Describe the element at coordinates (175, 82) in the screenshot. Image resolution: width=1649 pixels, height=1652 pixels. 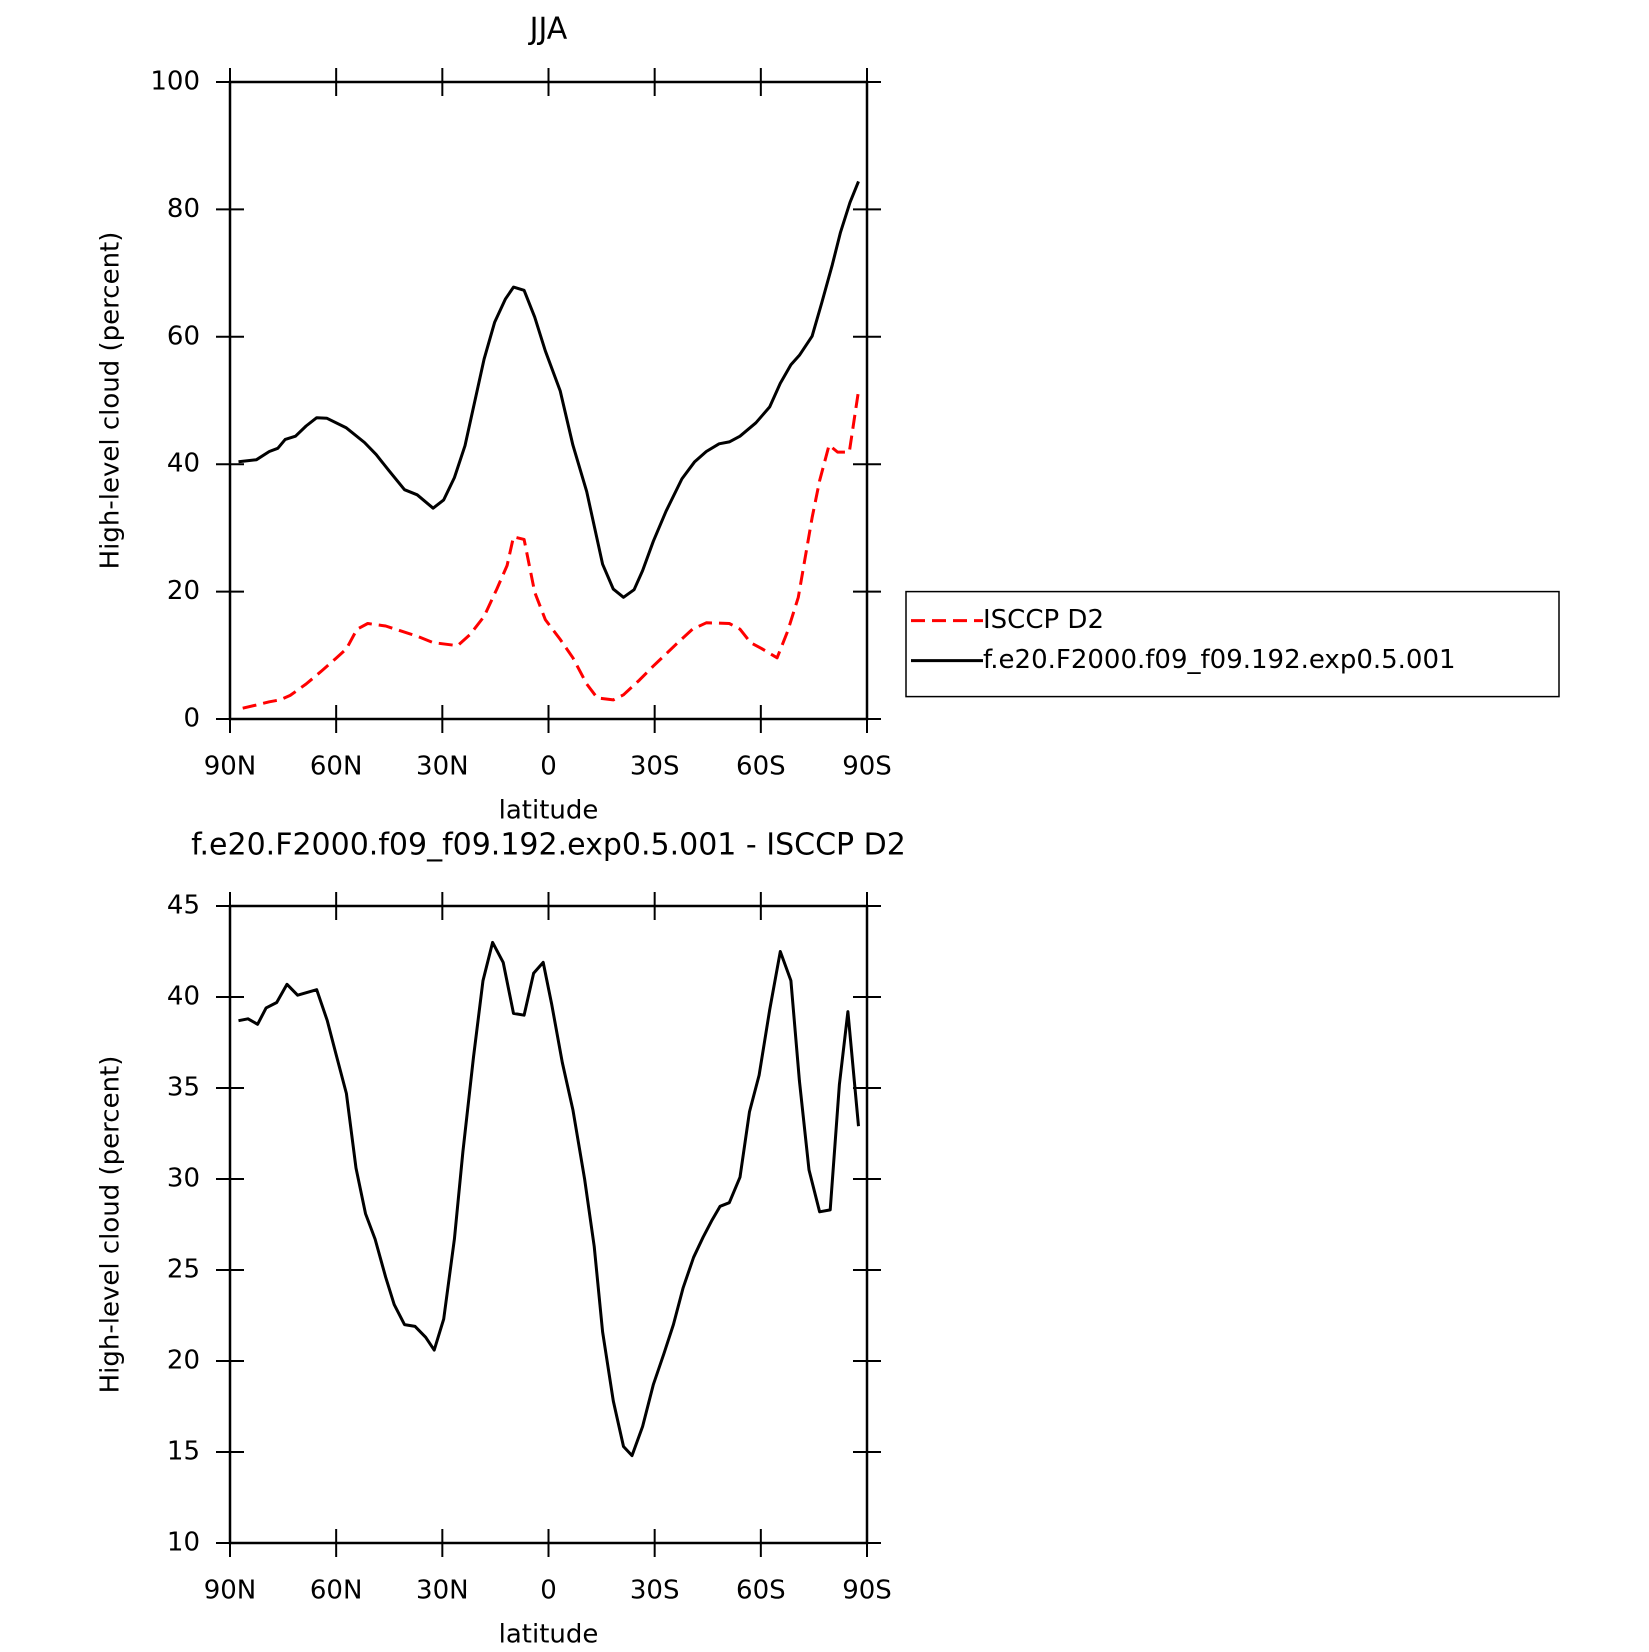
I see `y-tick-label: 100` at that location.